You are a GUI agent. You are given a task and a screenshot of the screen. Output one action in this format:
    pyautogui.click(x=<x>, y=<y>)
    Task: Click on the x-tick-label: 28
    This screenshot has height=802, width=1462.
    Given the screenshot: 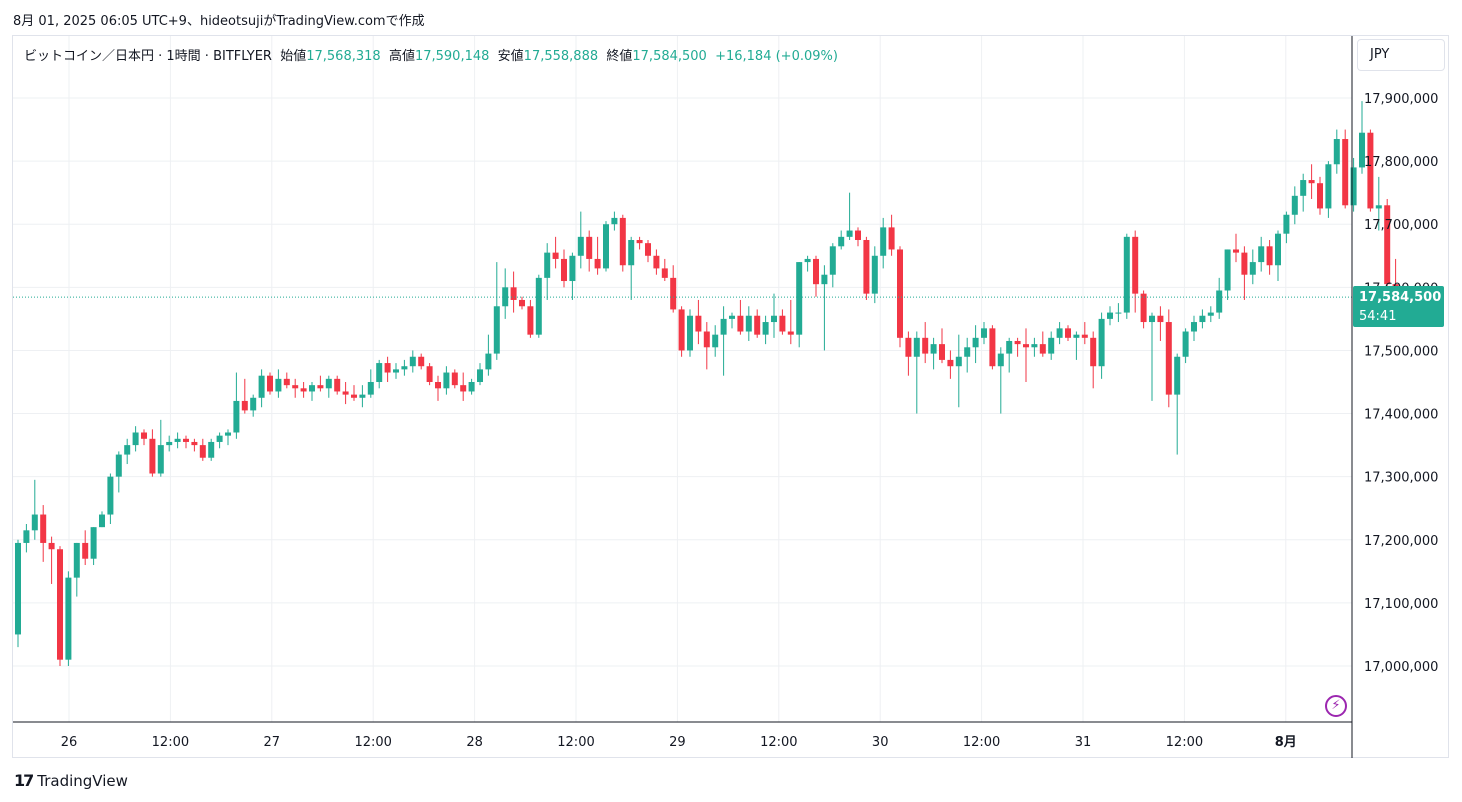 What is the action you would take?
    pyautogui.click(x=474, y=742)
    